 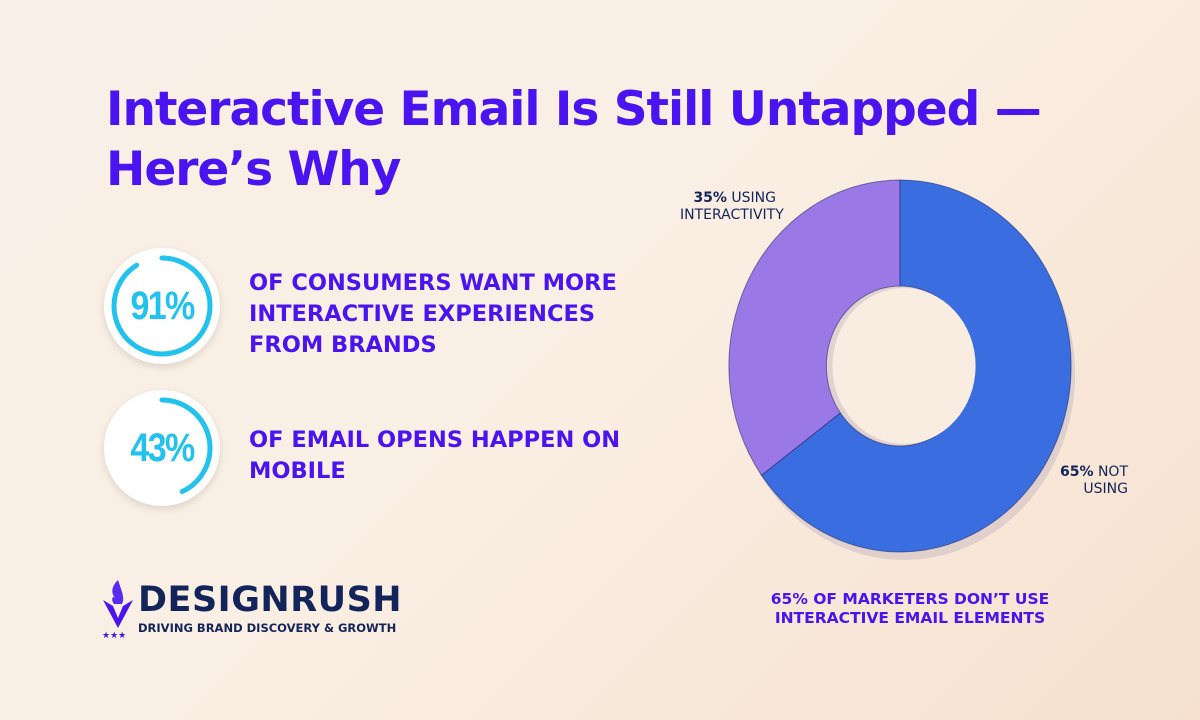 What do you see at coordinates (1076, 472) in the screenshot?
I see `label-not-using-pct: 65%` at bounding box center [1076, 472].